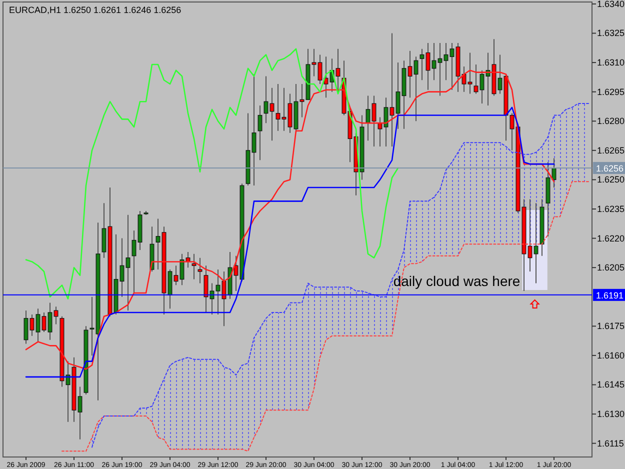  Describe the element at coordinates (95, 10) in the screenshot. I see `chart-title: EURCAD,H1 1.6250 1.6261 1.6246 1.6256` at that location.